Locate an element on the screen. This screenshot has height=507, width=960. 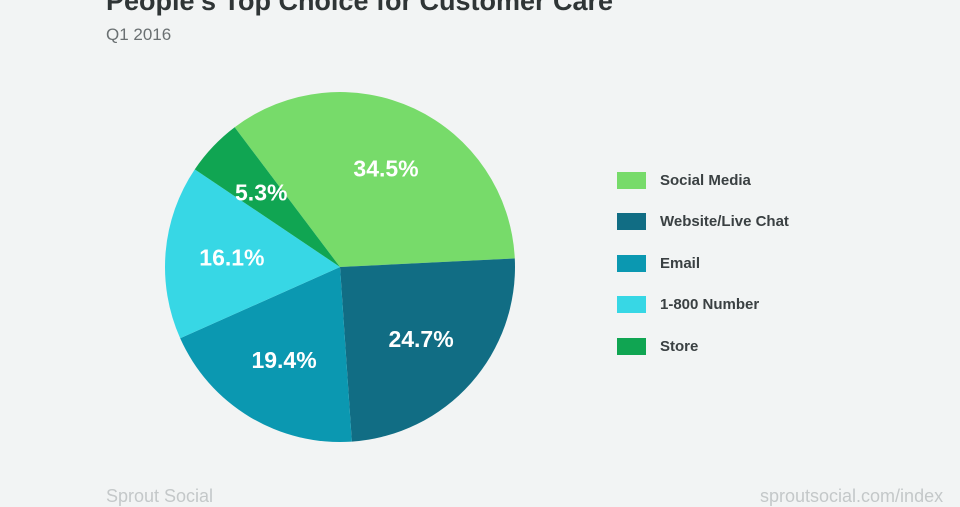
chart-subtitle: Q1 2016 is located at coordinates (139, 34).